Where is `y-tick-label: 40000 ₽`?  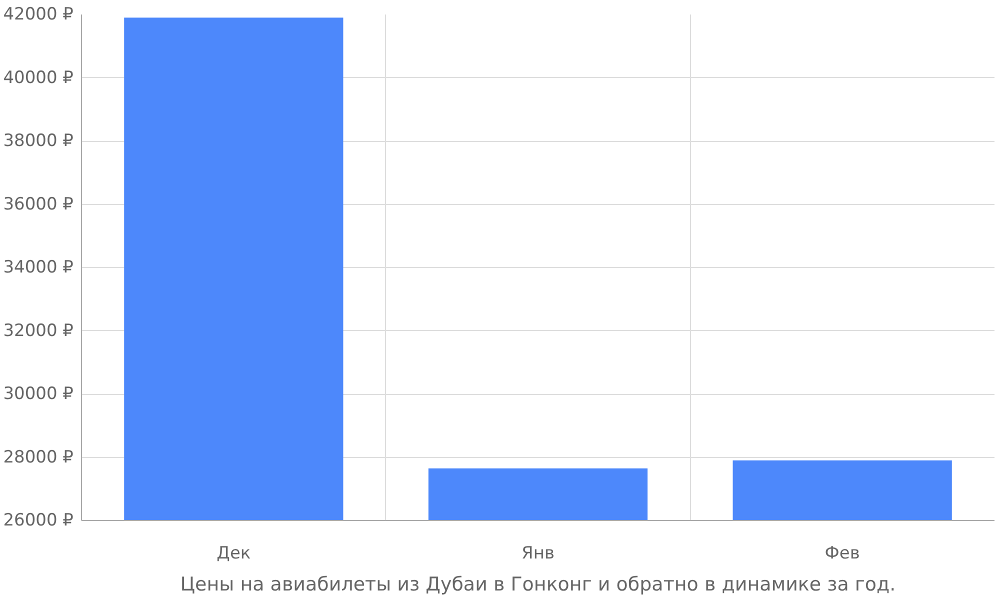 y-tick-label: 40000 ₽ is located at coordinates (38, 78).